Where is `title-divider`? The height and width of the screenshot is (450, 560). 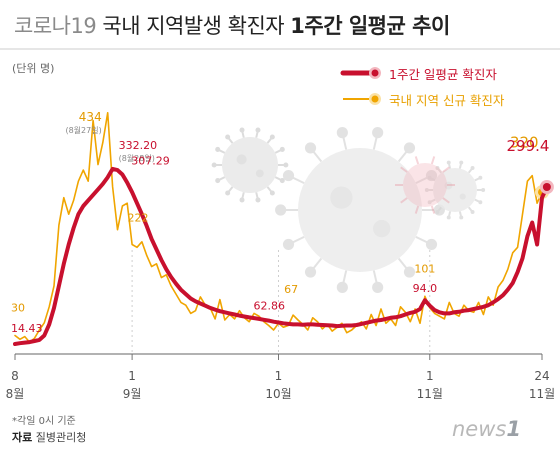
title-divider is located at coordinates (280, 49).